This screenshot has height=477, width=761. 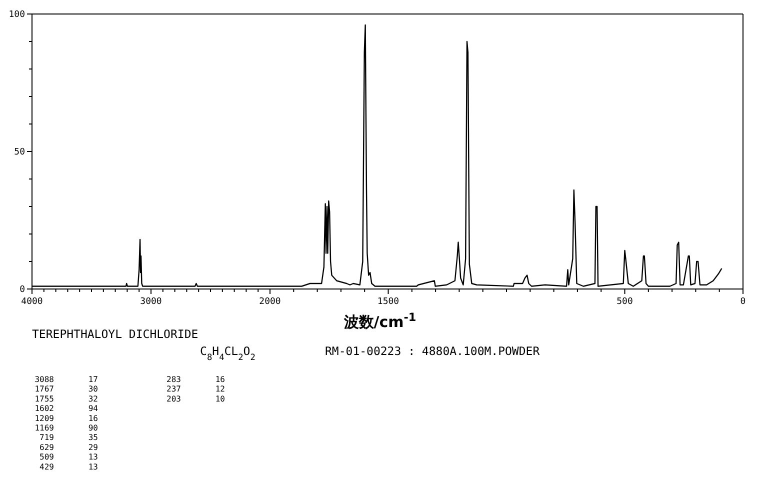 I want to click on data-label: 35, so click(x=93, y=437).